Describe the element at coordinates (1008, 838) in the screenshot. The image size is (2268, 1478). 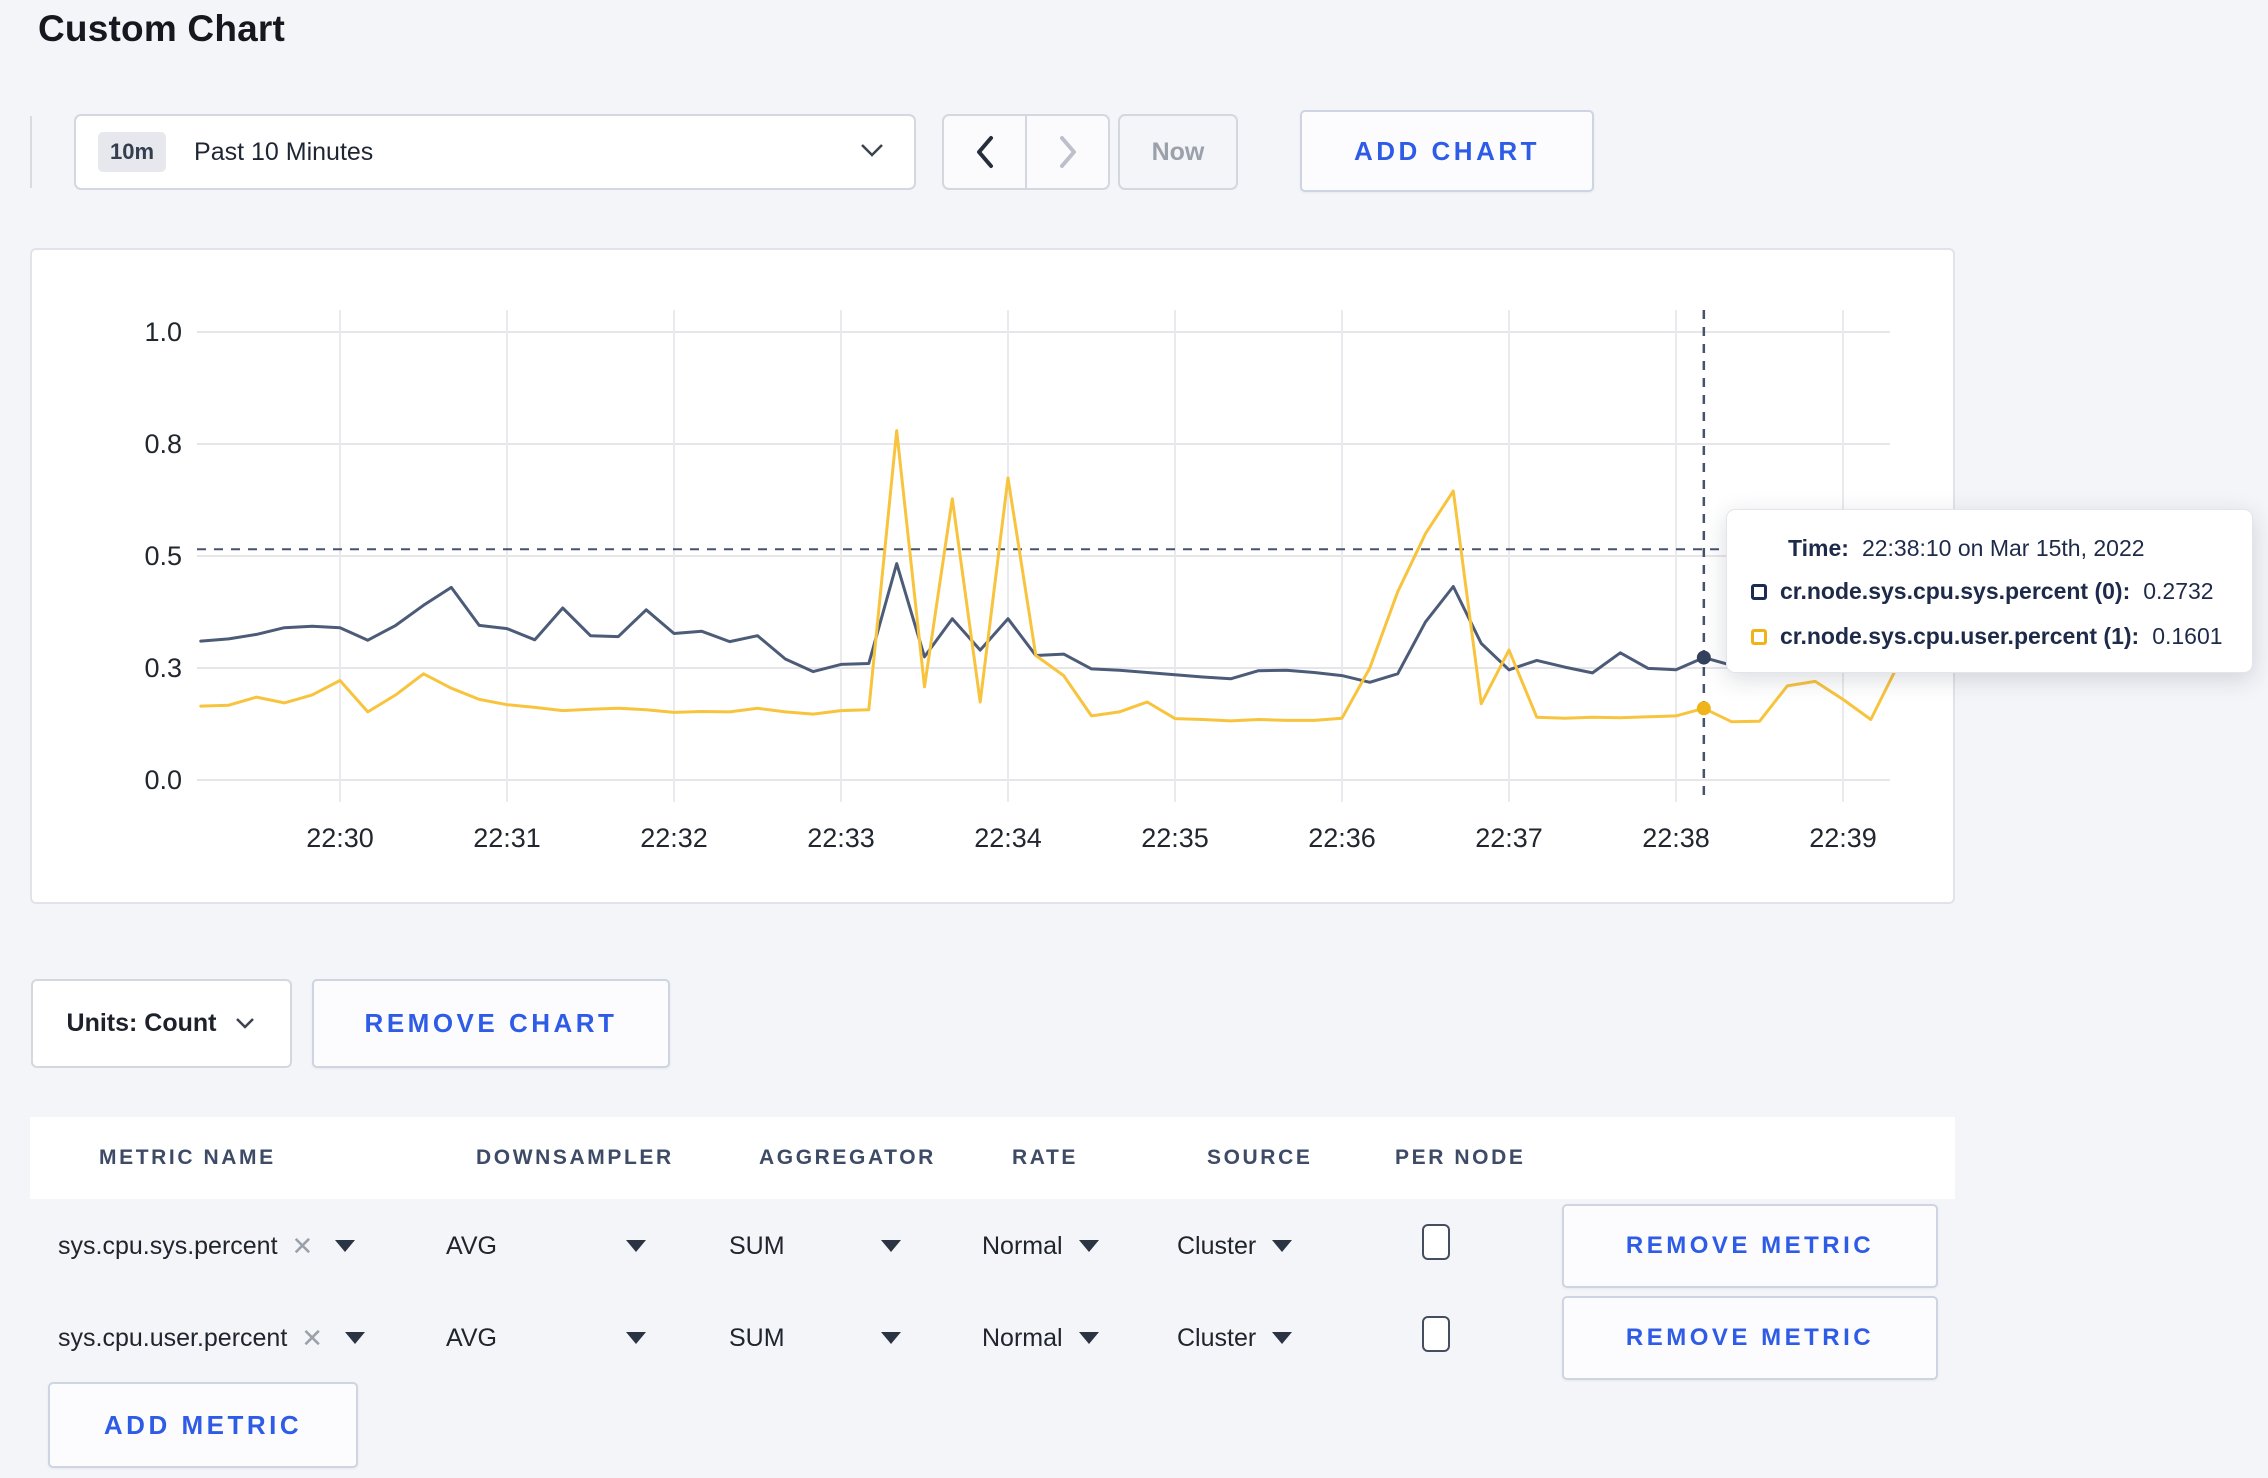
I see `x-axis-tick-label: 22:34` at that location.